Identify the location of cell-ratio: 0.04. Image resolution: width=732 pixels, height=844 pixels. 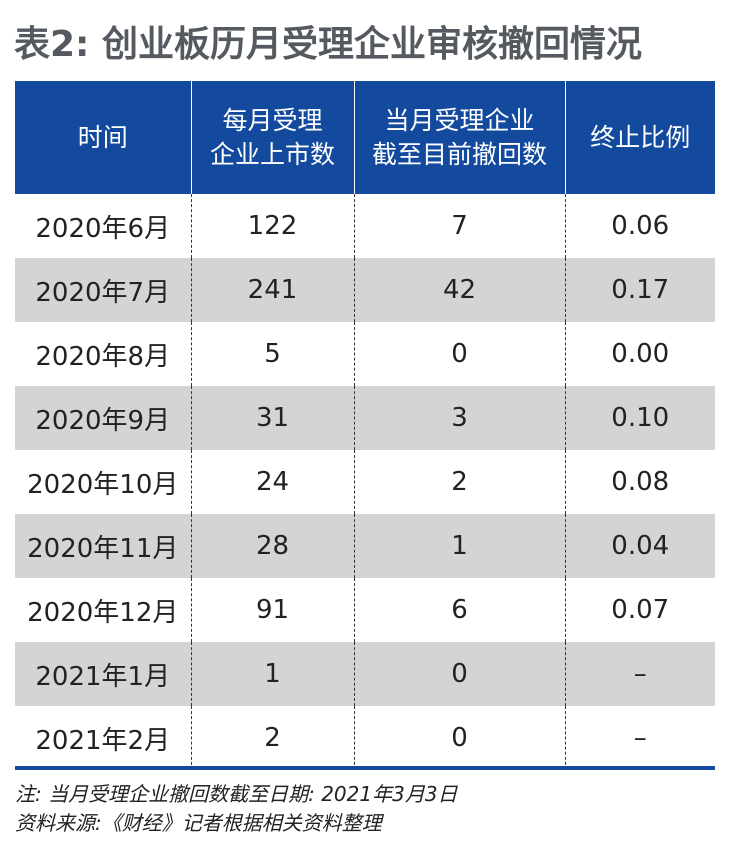
(639, 546).